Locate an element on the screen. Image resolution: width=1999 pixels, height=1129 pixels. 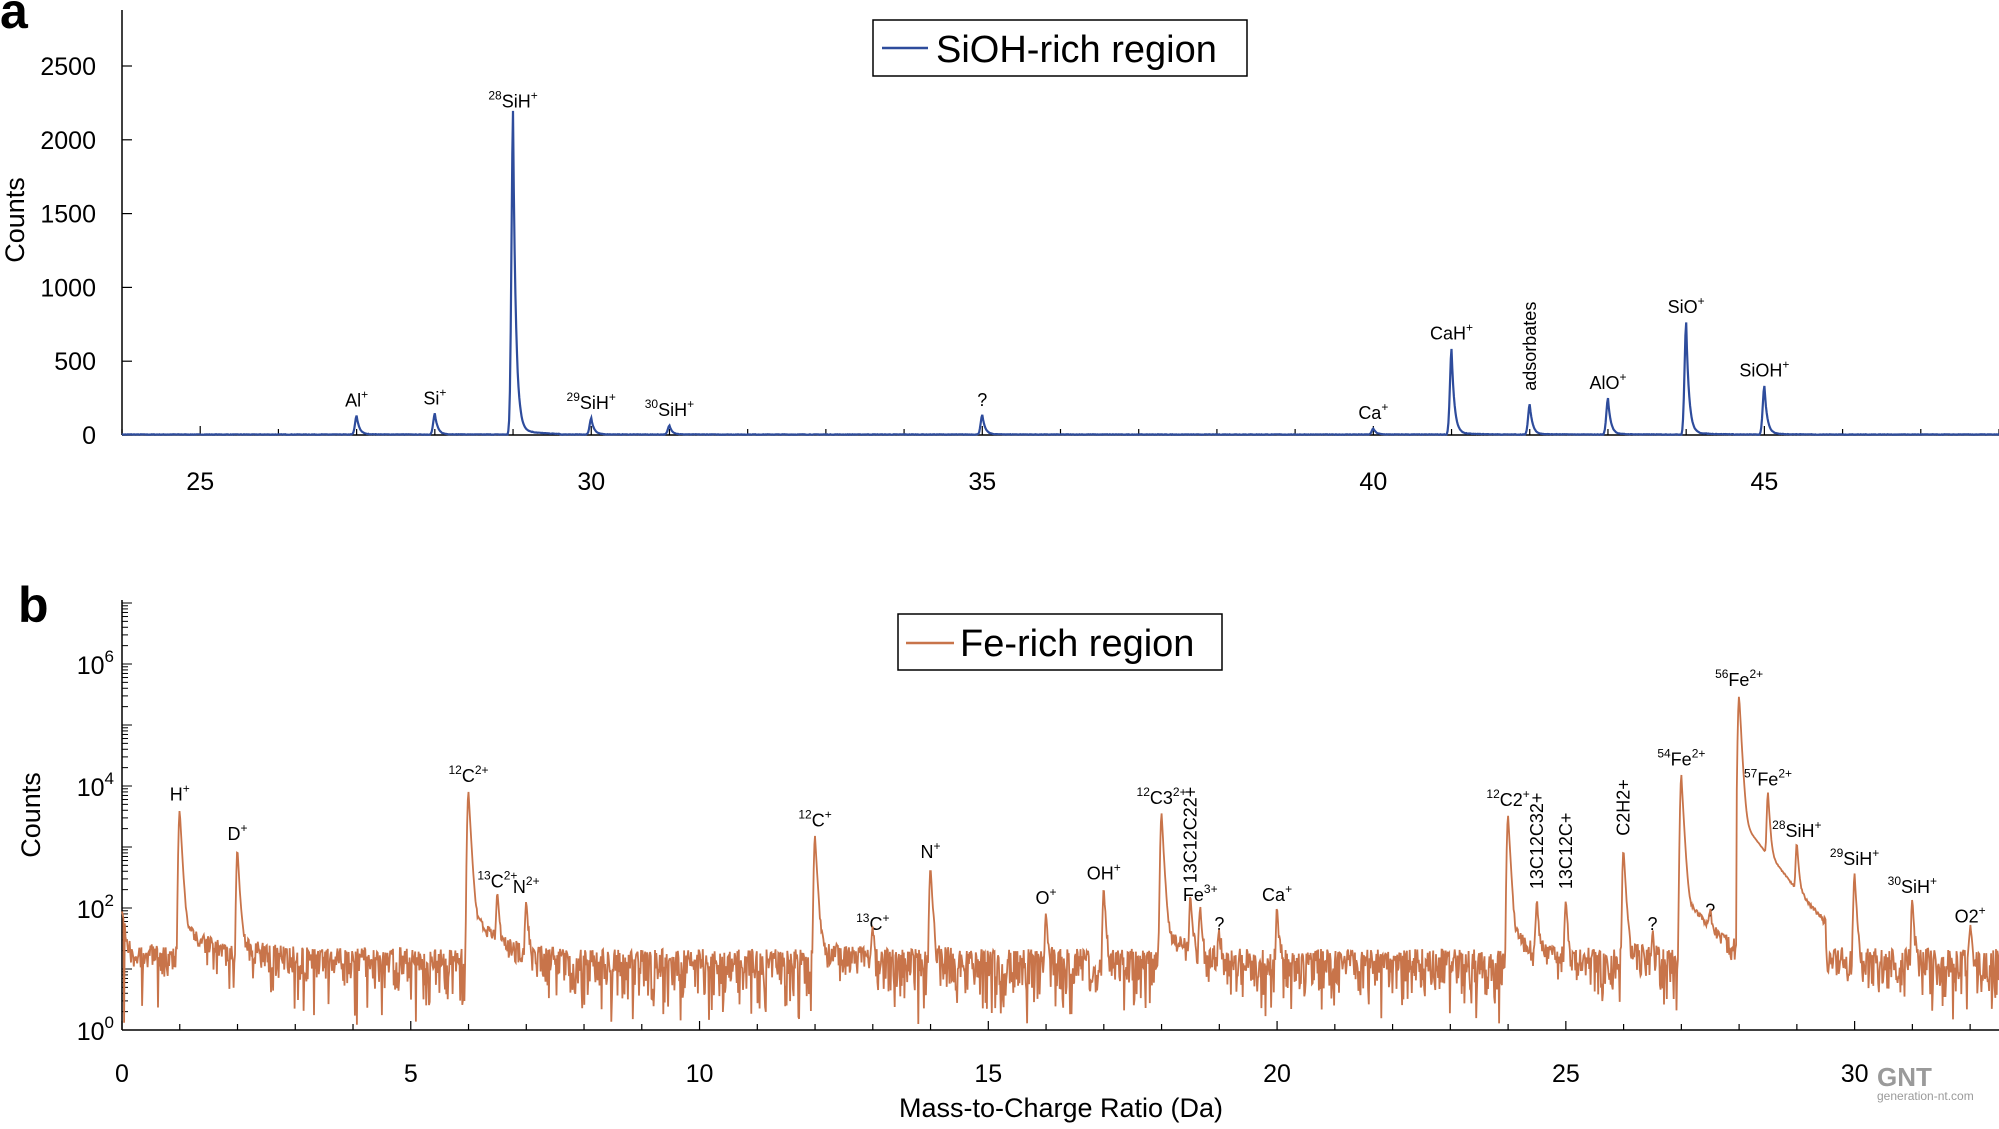
panel-b-peak-label: D+ is located at coordinates (237, 832).